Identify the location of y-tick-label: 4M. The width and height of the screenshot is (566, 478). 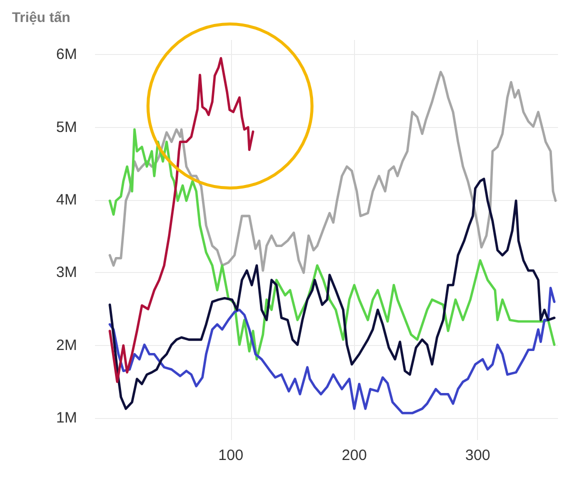
(66, 200).